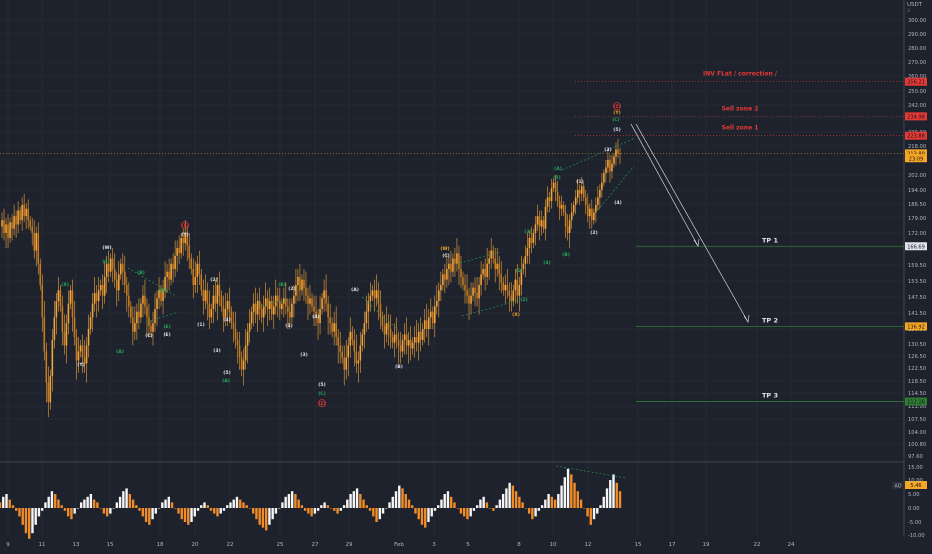 This screenshot has height=554, width=932. I want to click on wave-label-12: (2), so click(213, 280).